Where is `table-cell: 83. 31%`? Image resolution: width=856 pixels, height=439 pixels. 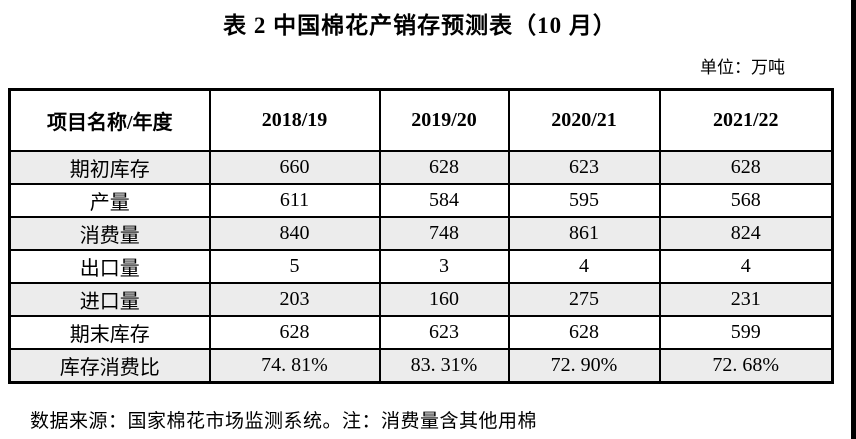
table-cell: 83. 31% is located at coordinates (444, 366).